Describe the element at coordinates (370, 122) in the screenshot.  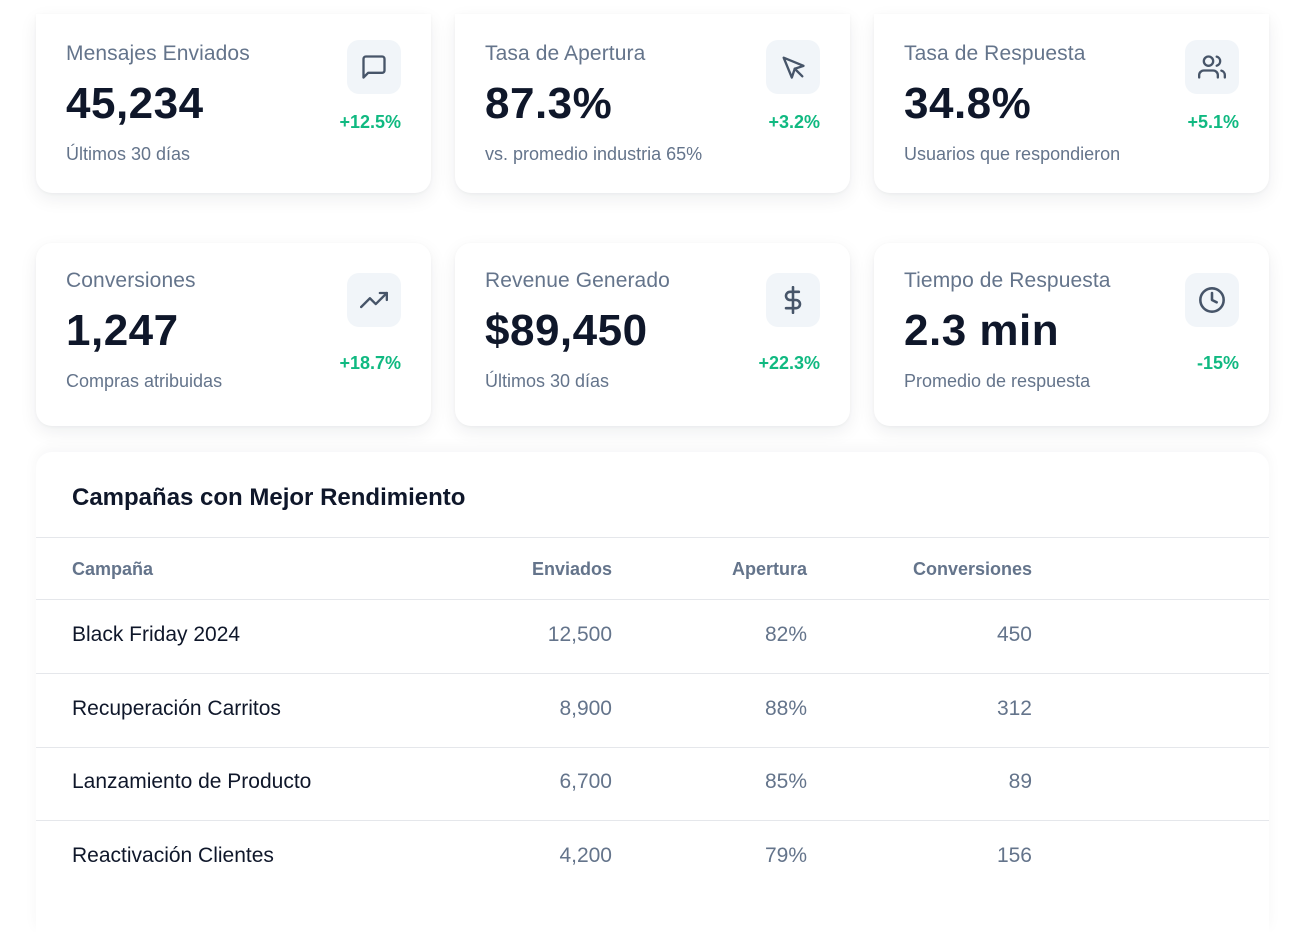
I see `stat-change: +12.5%` at that location.